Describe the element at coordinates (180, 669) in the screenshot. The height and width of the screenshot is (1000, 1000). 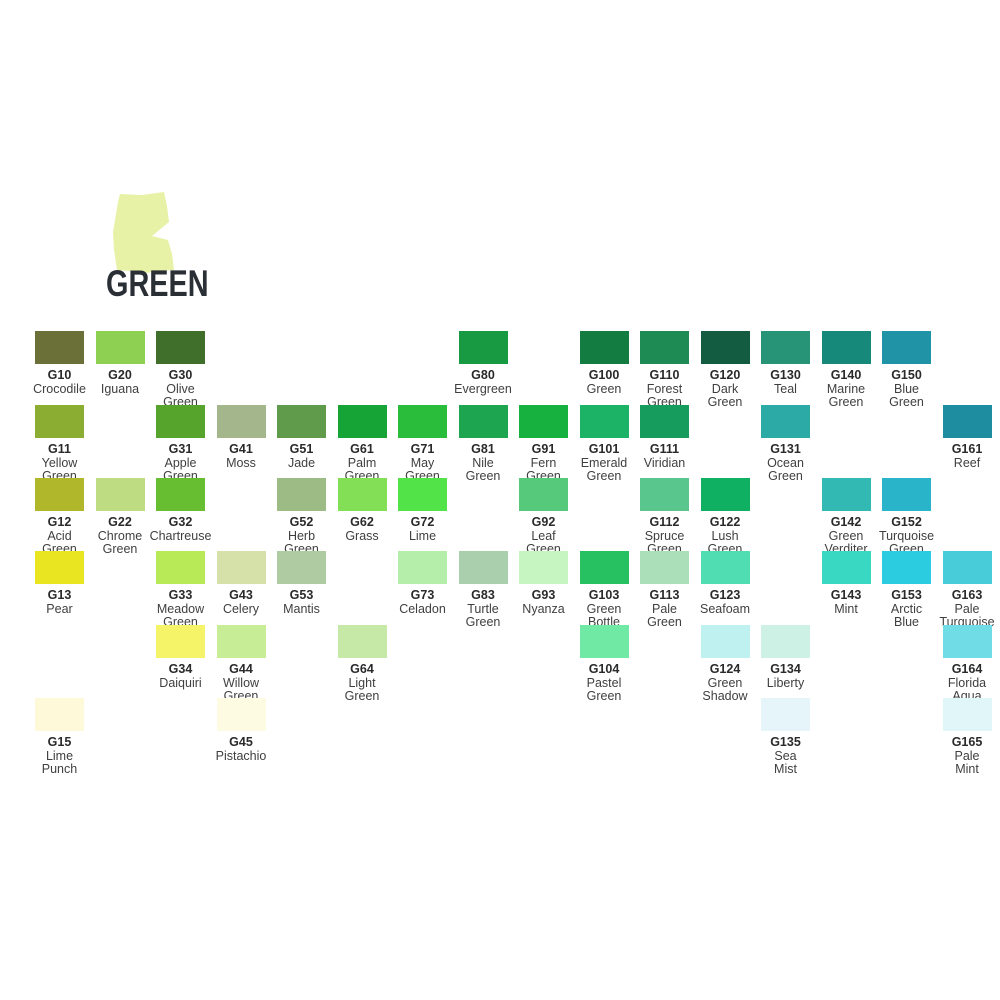
I see `swatch-code: G34` at that location.